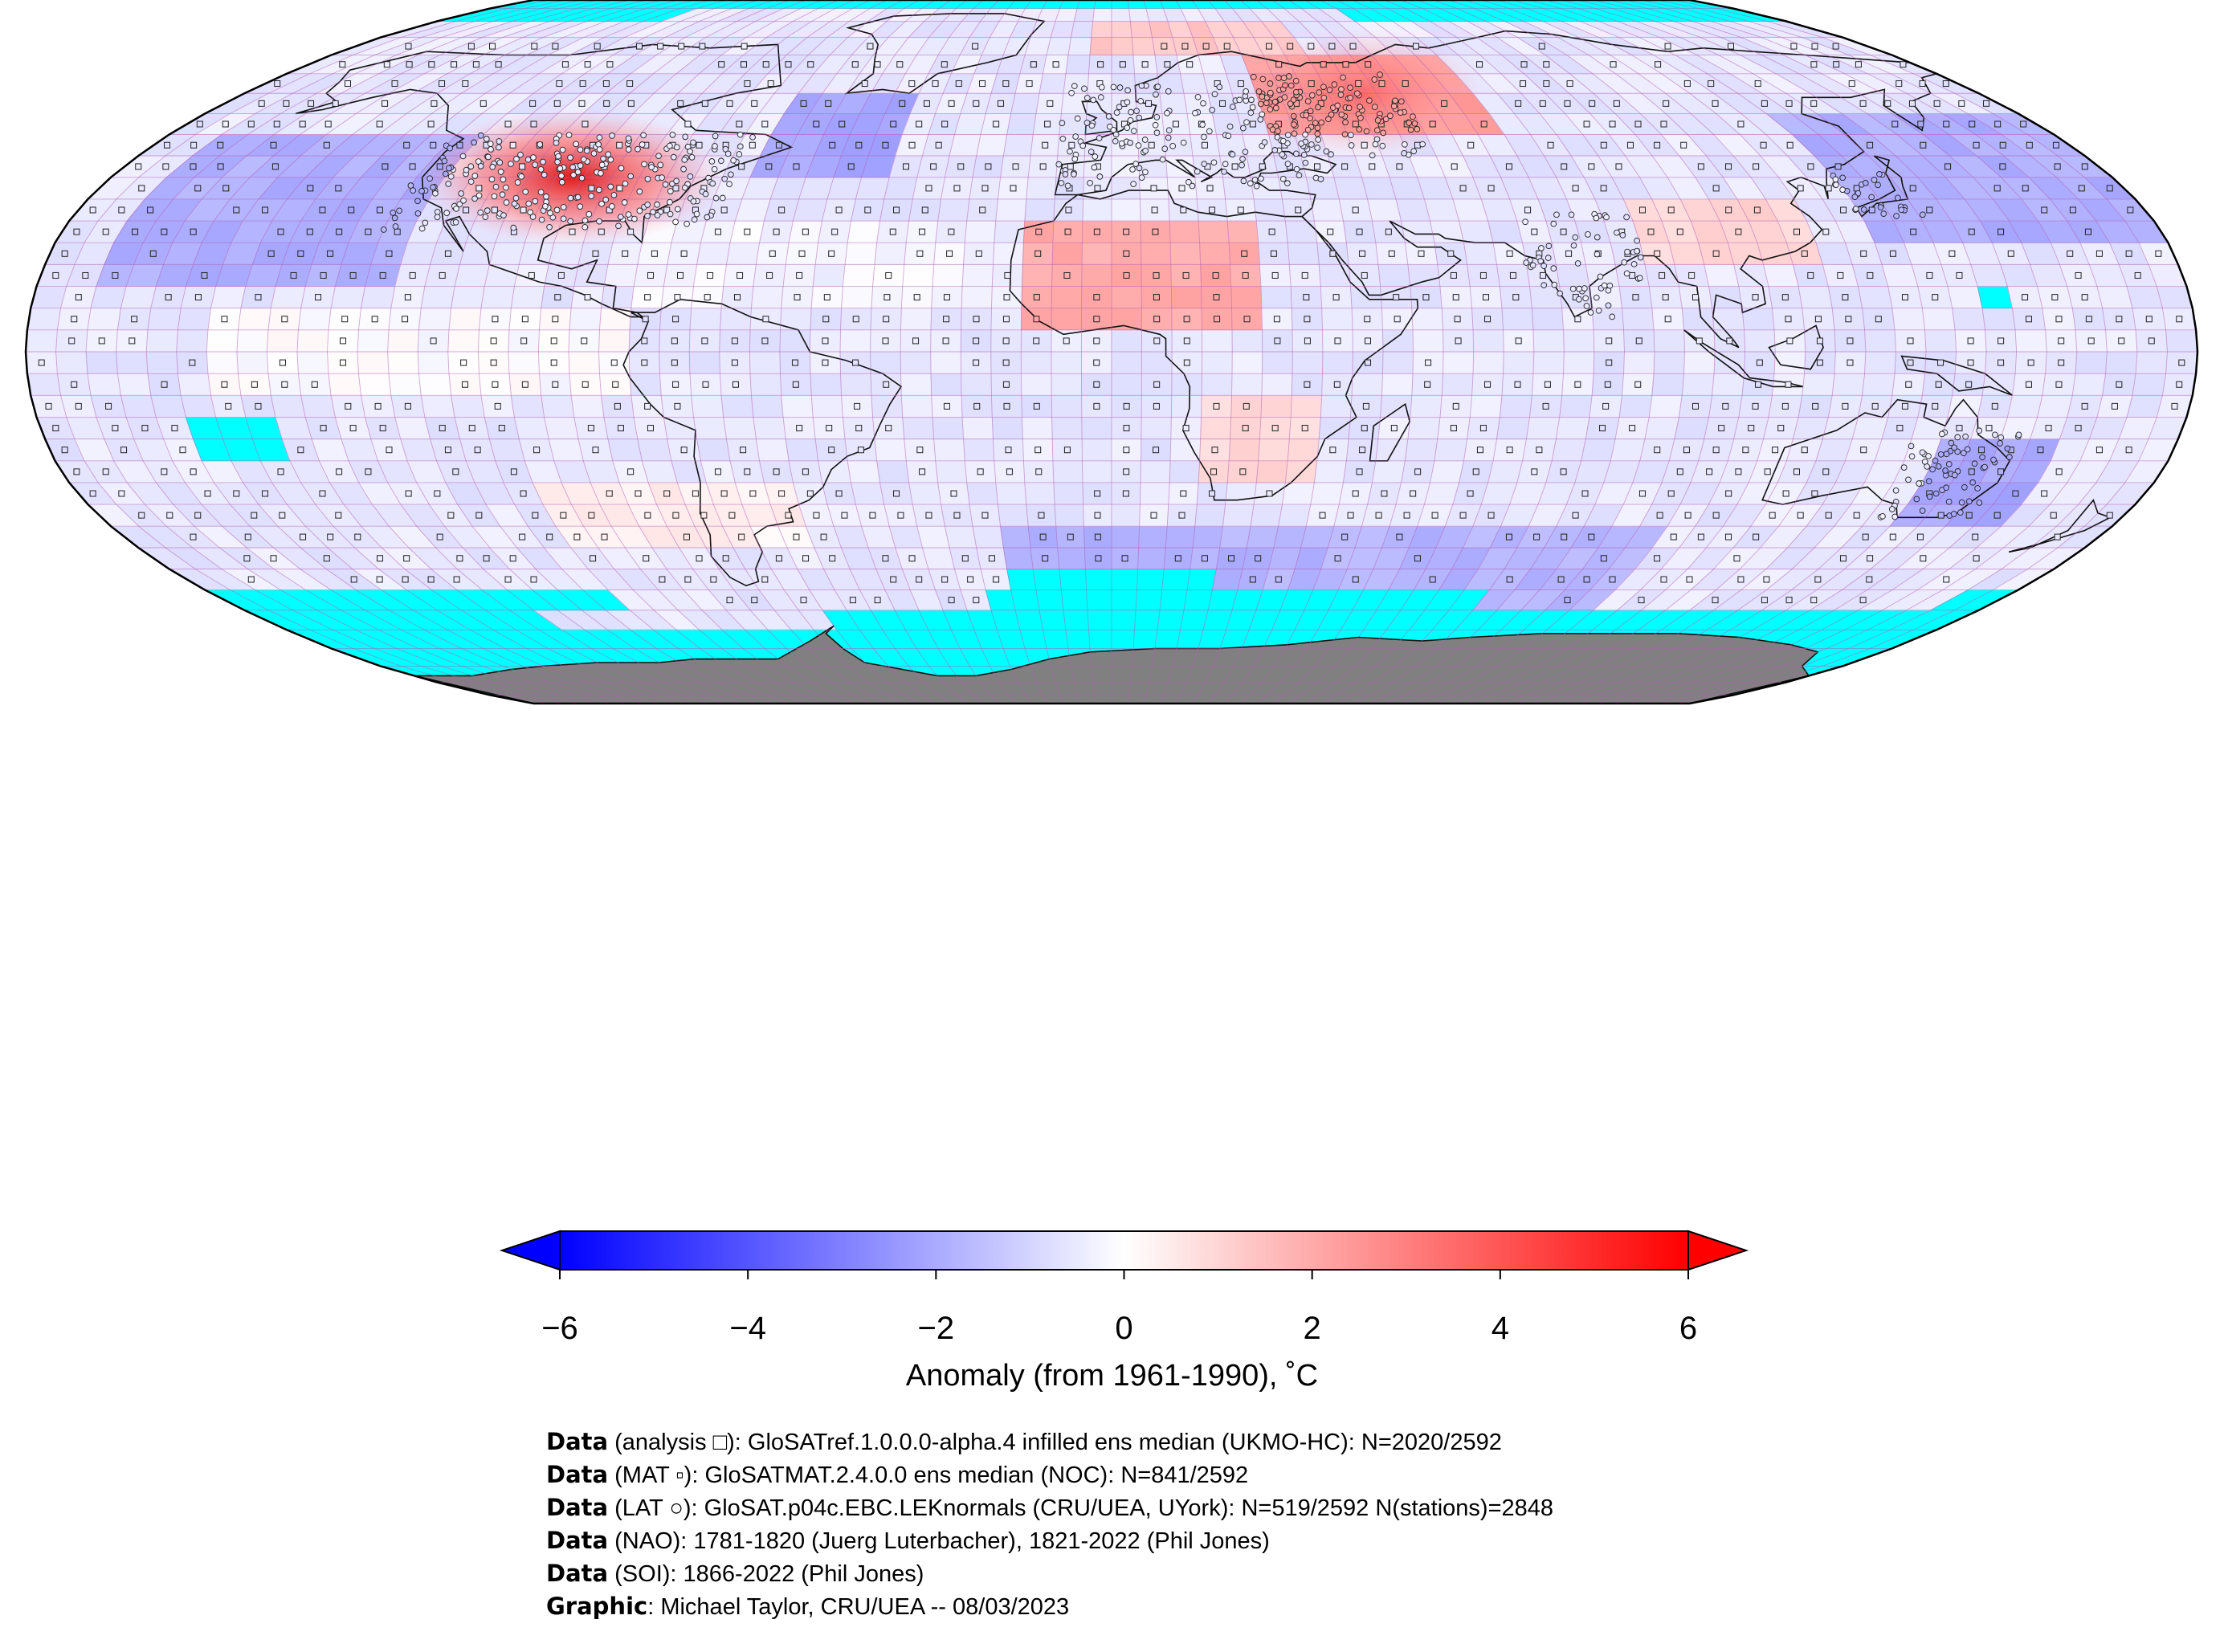  Describe the element at coordinates (766, 1574) in the screenshot. I see `credit-text: (SOI): 1866-2022 (Phil Jones)` at that location.